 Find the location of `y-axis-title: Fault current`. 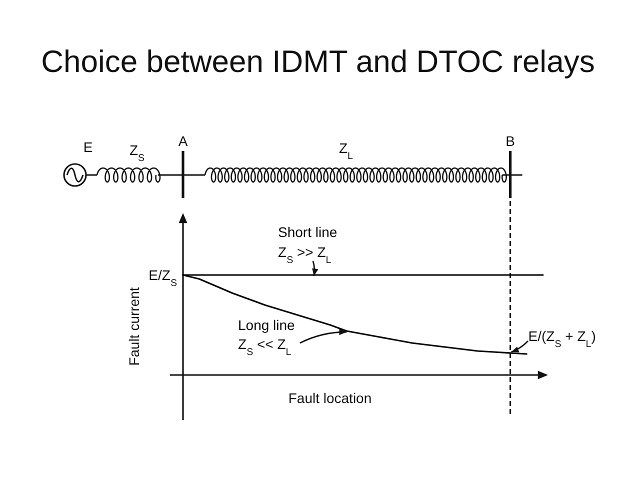

y-axis-title: Fault current is located at coordinates (134, 326).